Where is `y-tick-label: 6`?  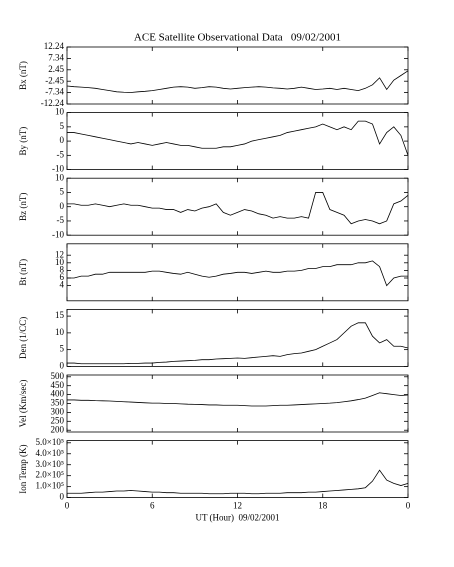 y-tick-label: 6 is located at coordinates (62, 277).